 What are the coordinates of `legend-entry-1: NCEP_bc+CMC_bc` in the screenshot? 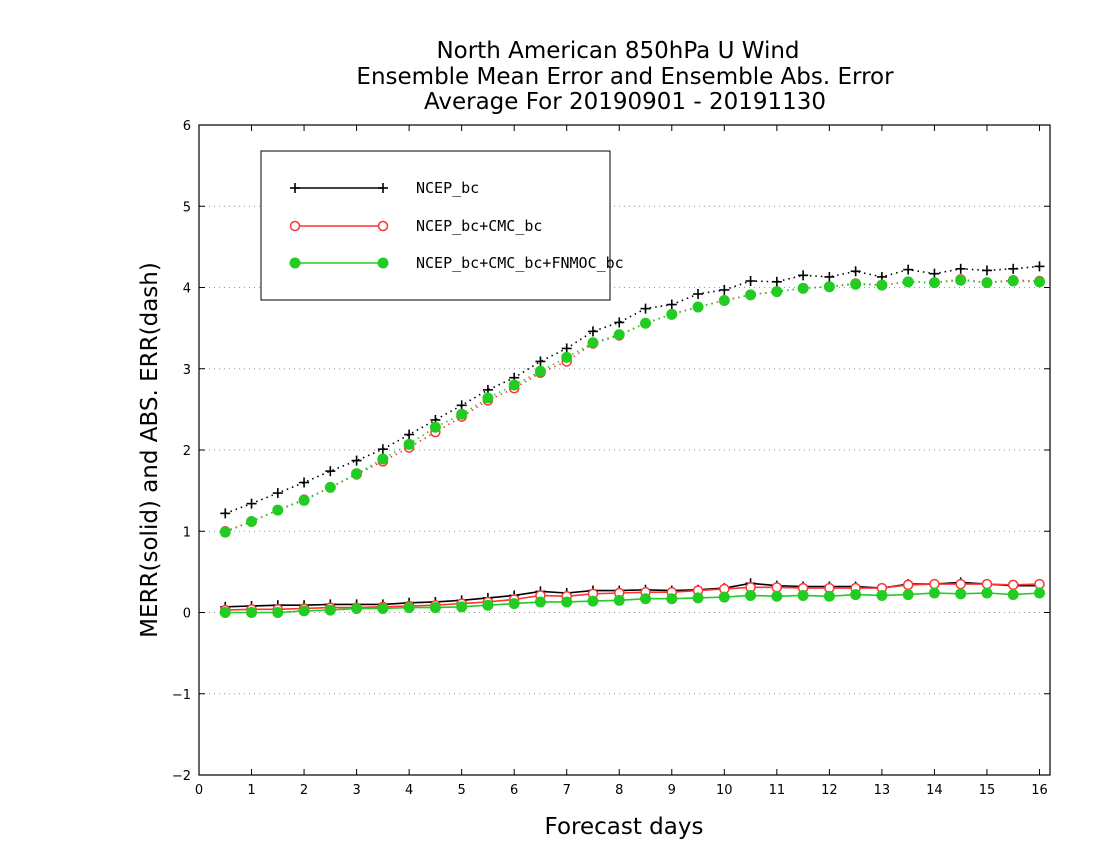 It's located at (415, 226).